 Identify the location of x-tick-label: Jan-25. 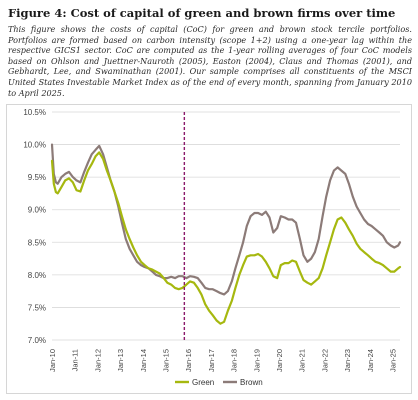
(393, 360).